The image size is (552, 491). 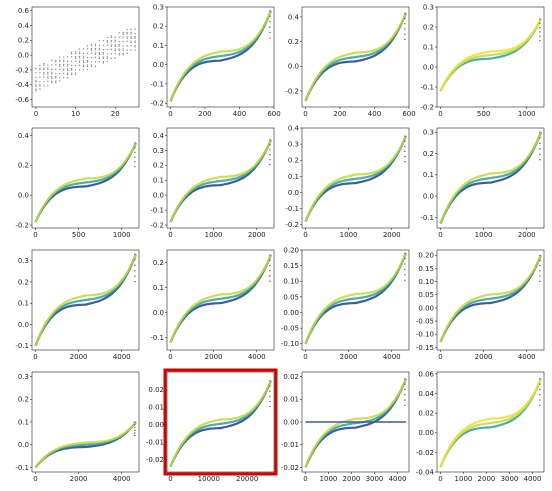 I want to click on x-tick-label: 200, so click(x=204, y=114).